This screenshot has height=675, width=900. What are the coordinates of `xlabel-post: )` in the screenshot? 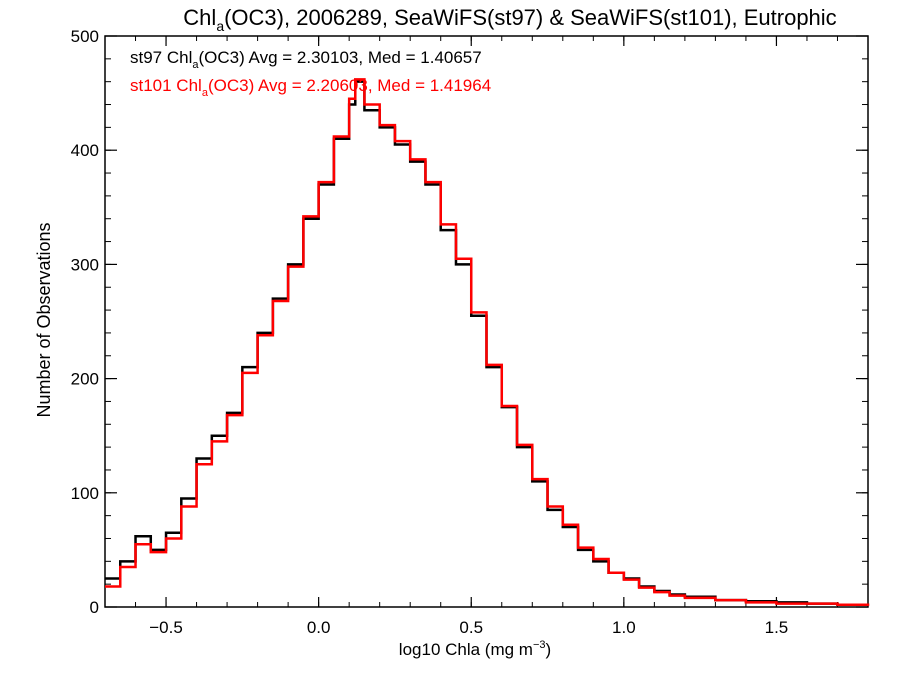 It's located at (549, 649).